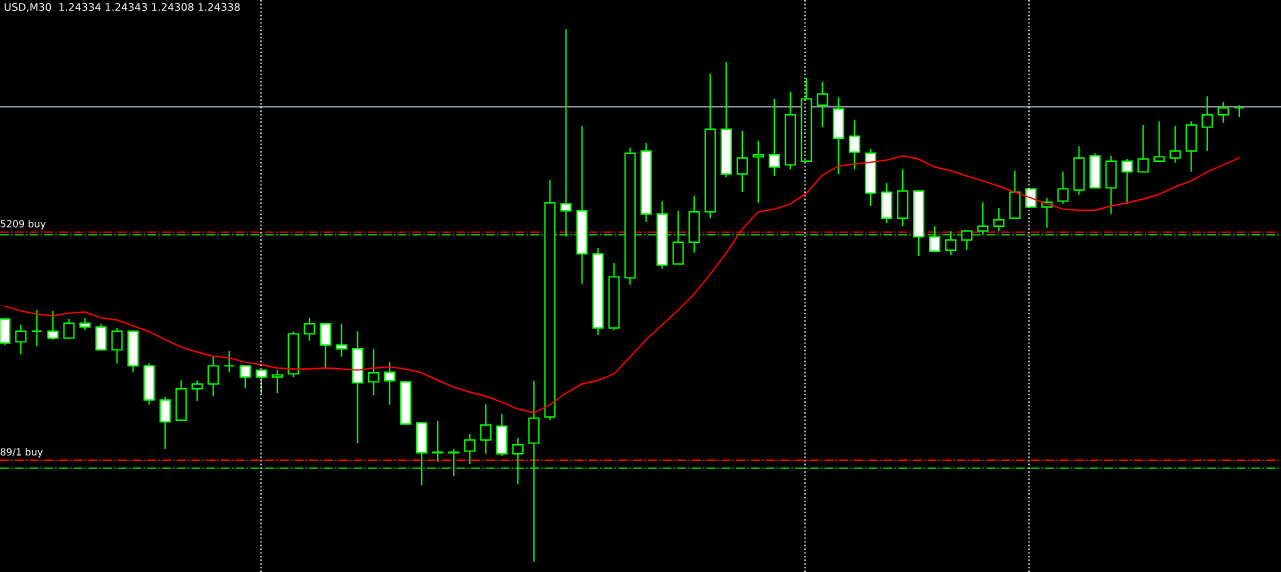  I want to click on ref-line-label: 5209 buy, so click(23, 224).